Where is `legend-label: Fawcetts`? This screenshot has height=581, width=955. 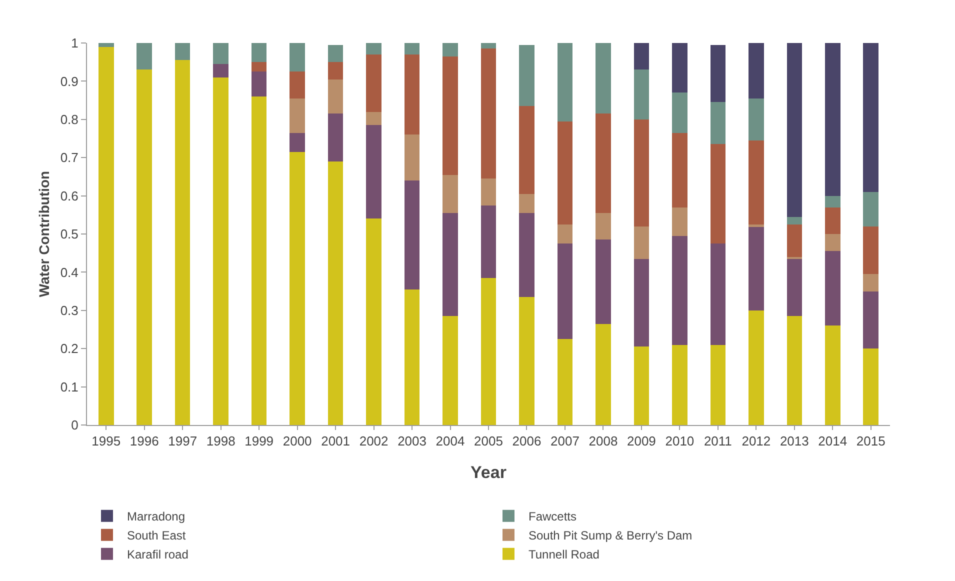 legend-label: Fawcetts is located at coordinates (552, 517).